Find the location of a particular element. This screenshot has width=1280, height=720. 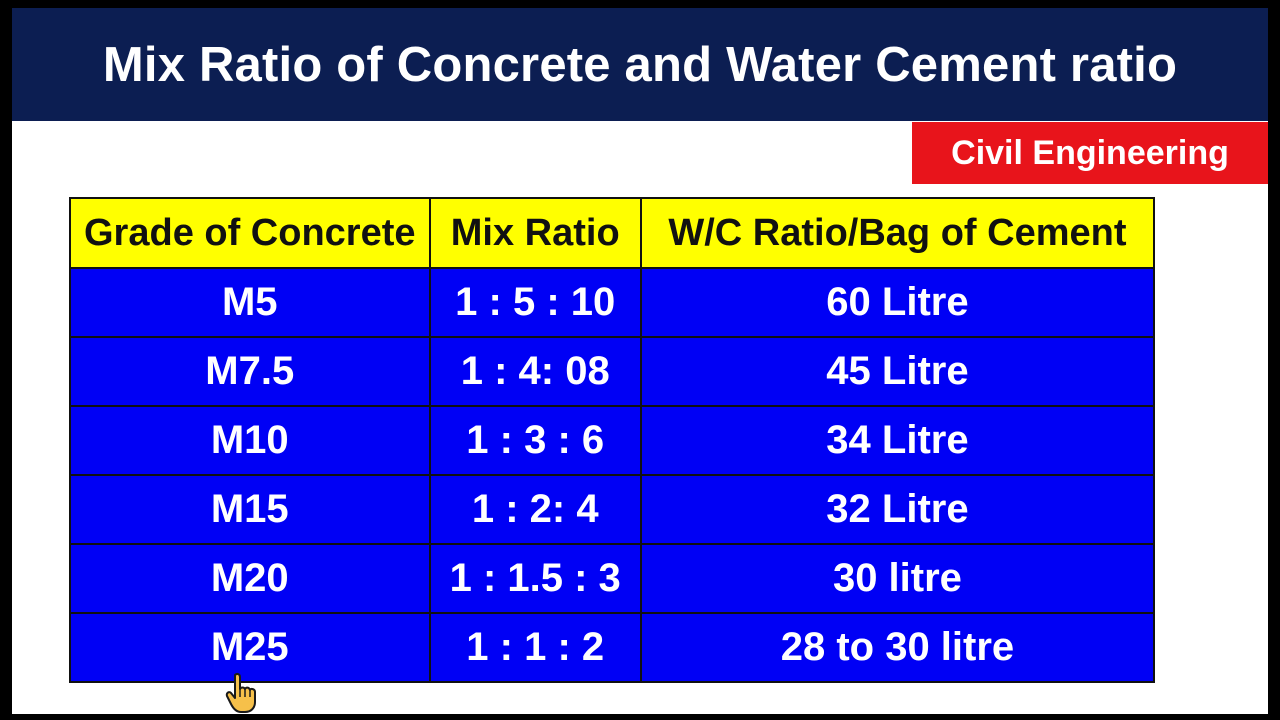

wc-ratio-cell: 34 Litre is located at coordinates (897, 440).